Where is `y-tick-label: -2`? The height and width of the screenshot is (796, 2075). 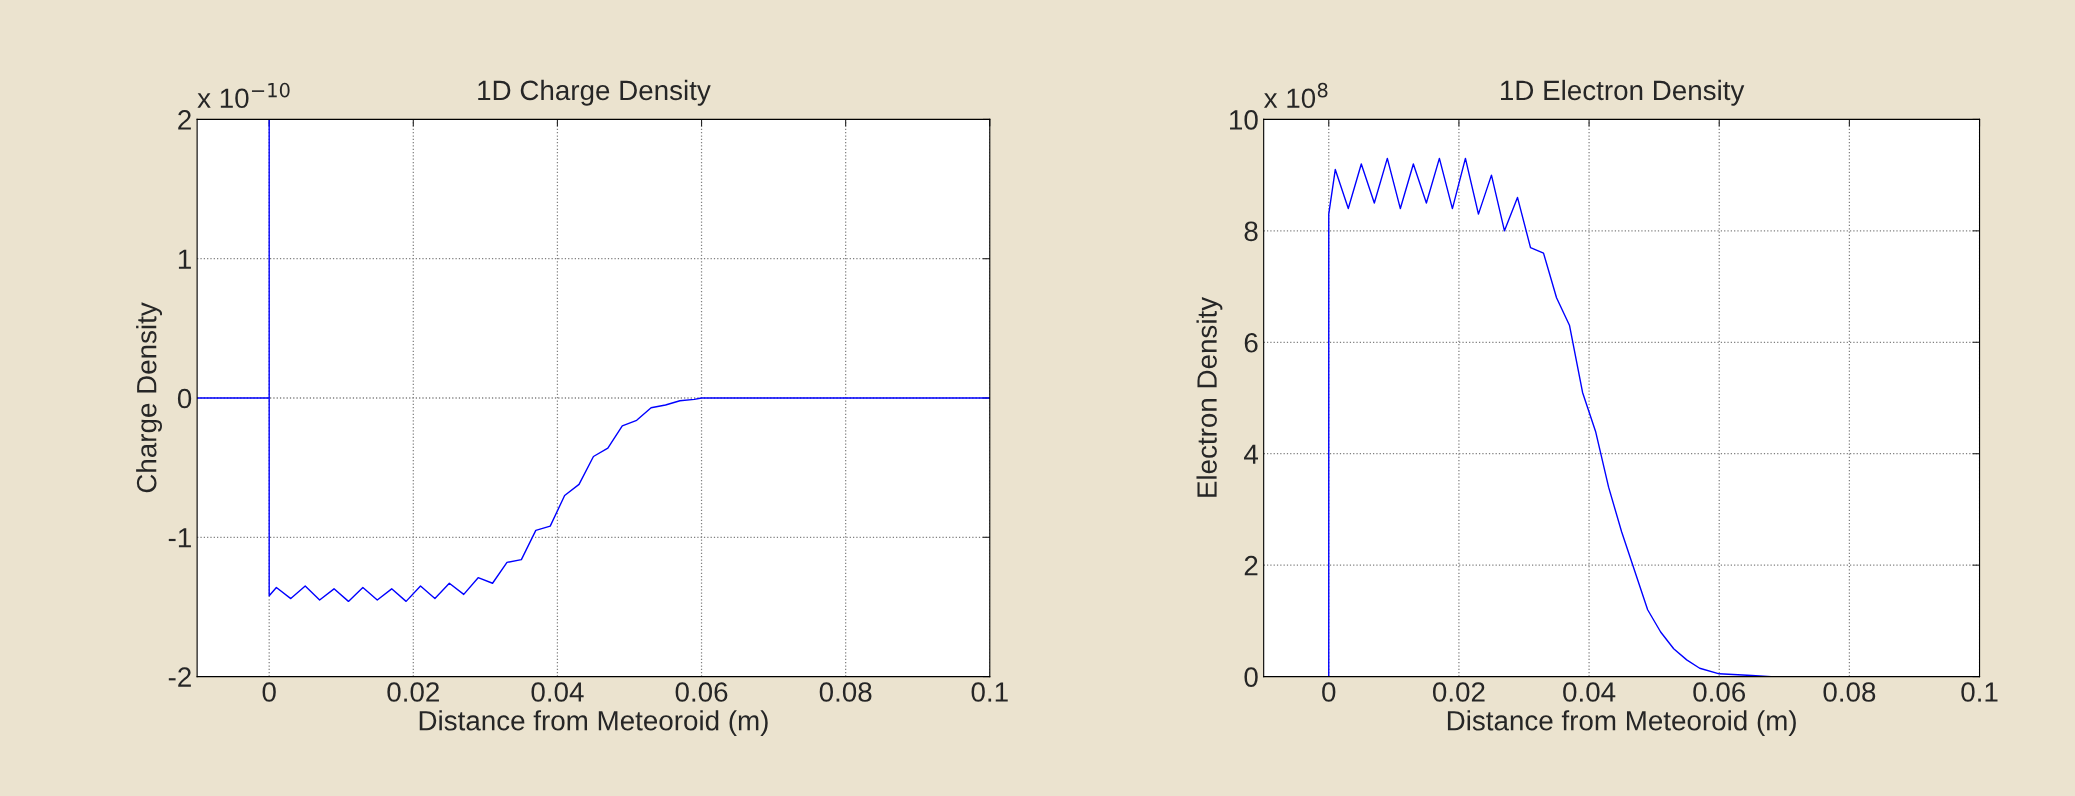 y-tick-label: -2 is located at coordinates (179, 677).